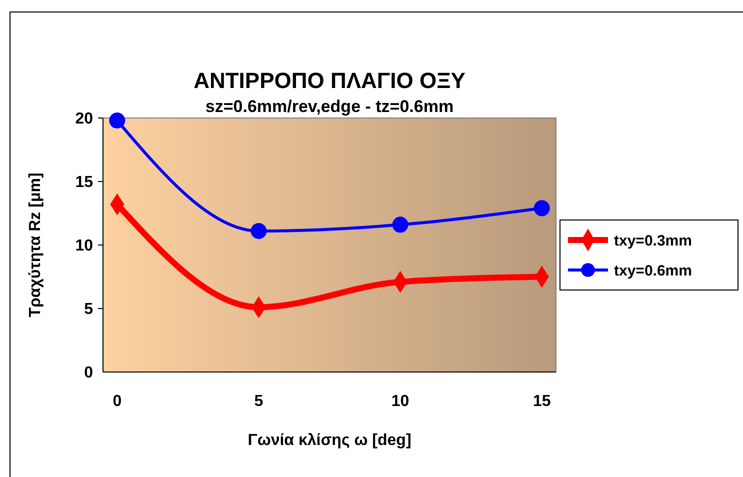  I want to click on y-tick-label: 10, so click(84, 246).